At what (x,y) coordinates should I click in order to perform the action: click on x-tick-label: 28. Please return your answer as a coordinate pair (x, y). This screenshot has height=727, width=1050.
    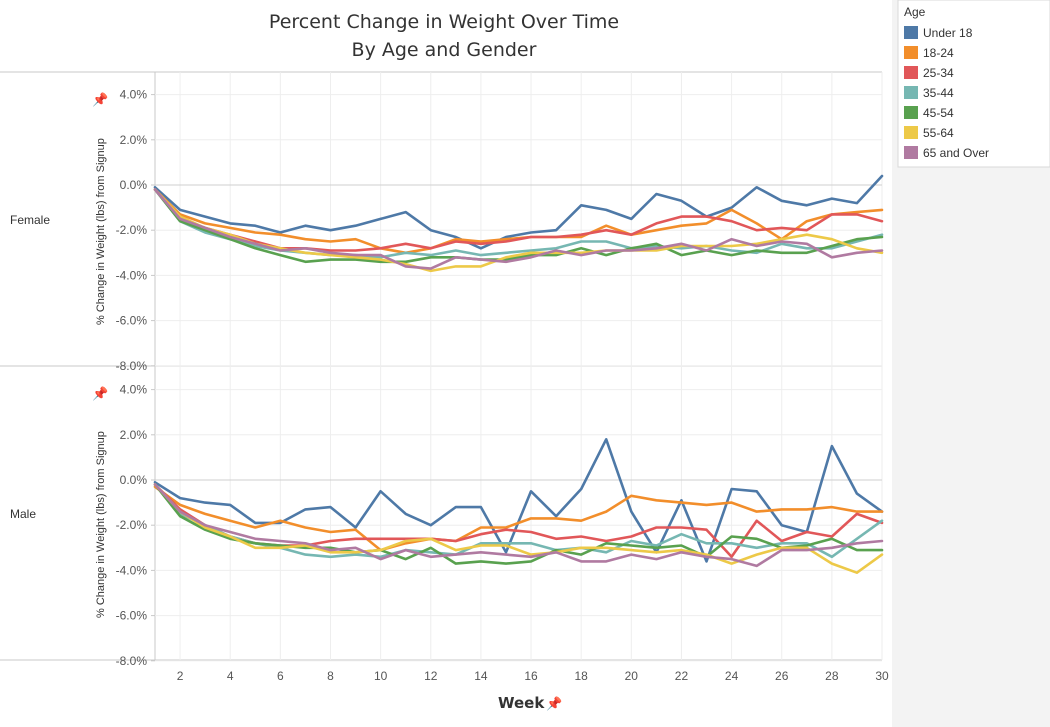
    Looking at the image, I should click on (832, 676).